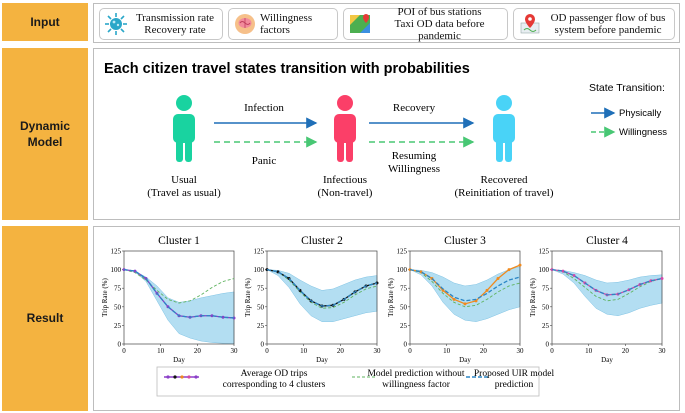  Describe the element at coordinates (286, 24) in the screenshot. I see `input-text: Willingness factors` at that location.